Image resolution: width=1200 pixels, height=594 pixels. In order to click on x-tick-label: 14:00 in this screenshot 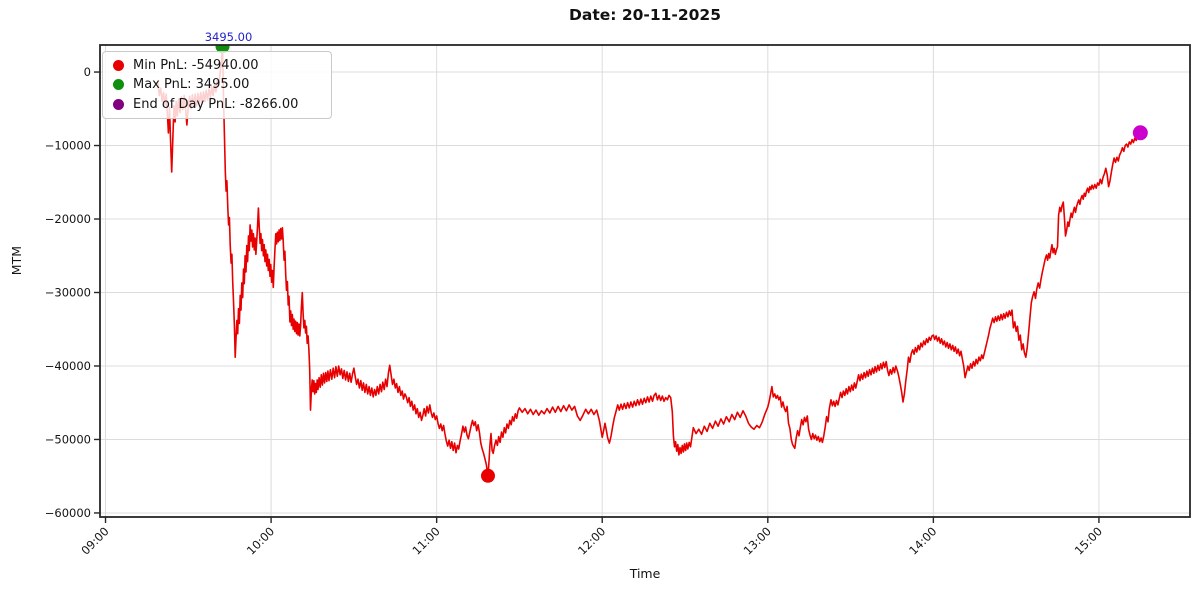, I will do `click(922, 540)`.